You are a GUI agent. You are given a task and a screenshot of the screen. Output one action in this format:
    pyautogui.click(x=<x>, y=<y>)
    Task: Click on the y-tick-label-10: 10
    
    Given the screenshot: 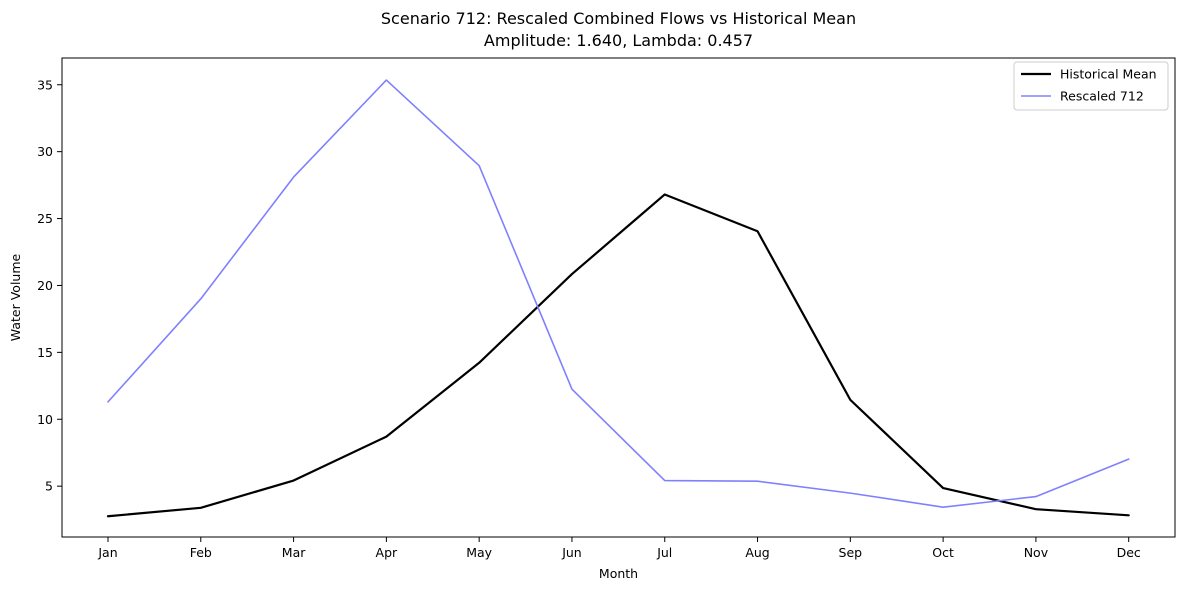 What is the action you would take?
    pyautogui.click(x=45, y=419)
    